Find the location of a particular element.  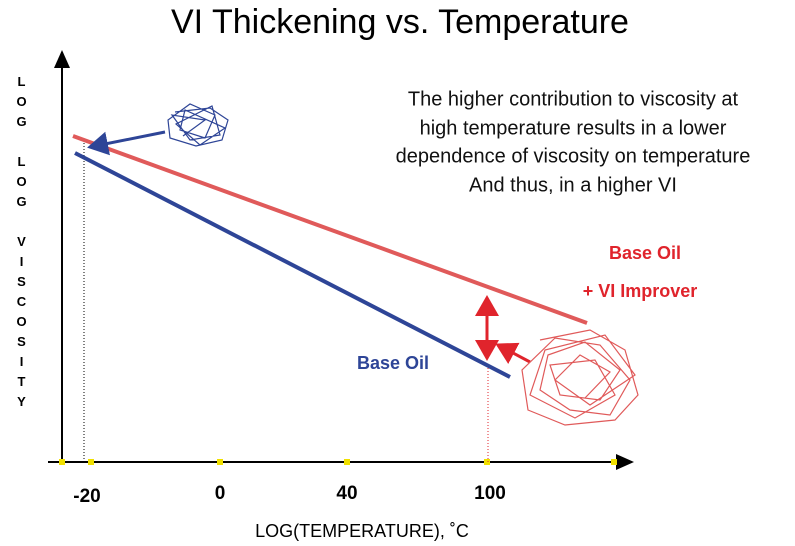

line-label: + VI Improver is located at coordinates (640, 291).